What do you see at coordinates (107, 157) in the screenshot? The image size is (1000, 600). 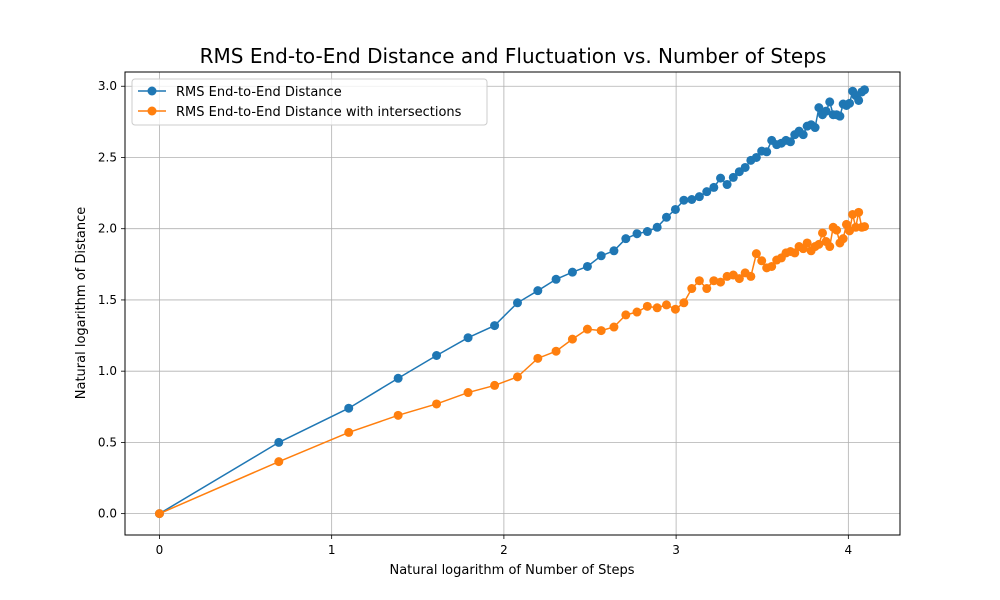 I see `y-tick-label: 2.5` at bounding box center [107, 157].